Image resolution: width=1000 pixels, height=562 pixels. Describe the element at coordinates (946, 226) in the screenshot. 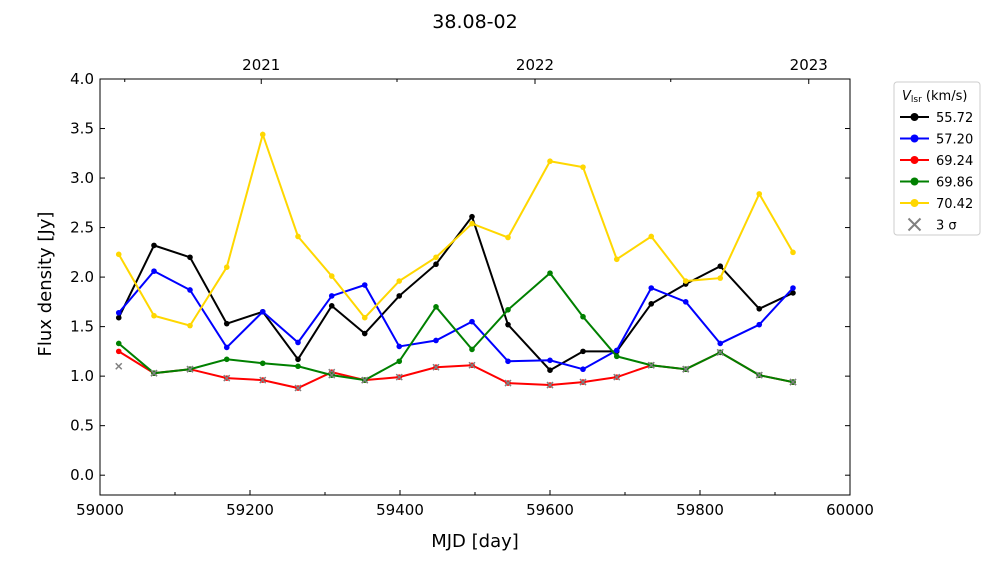

I see `legend-label: 3 σ` at that location.